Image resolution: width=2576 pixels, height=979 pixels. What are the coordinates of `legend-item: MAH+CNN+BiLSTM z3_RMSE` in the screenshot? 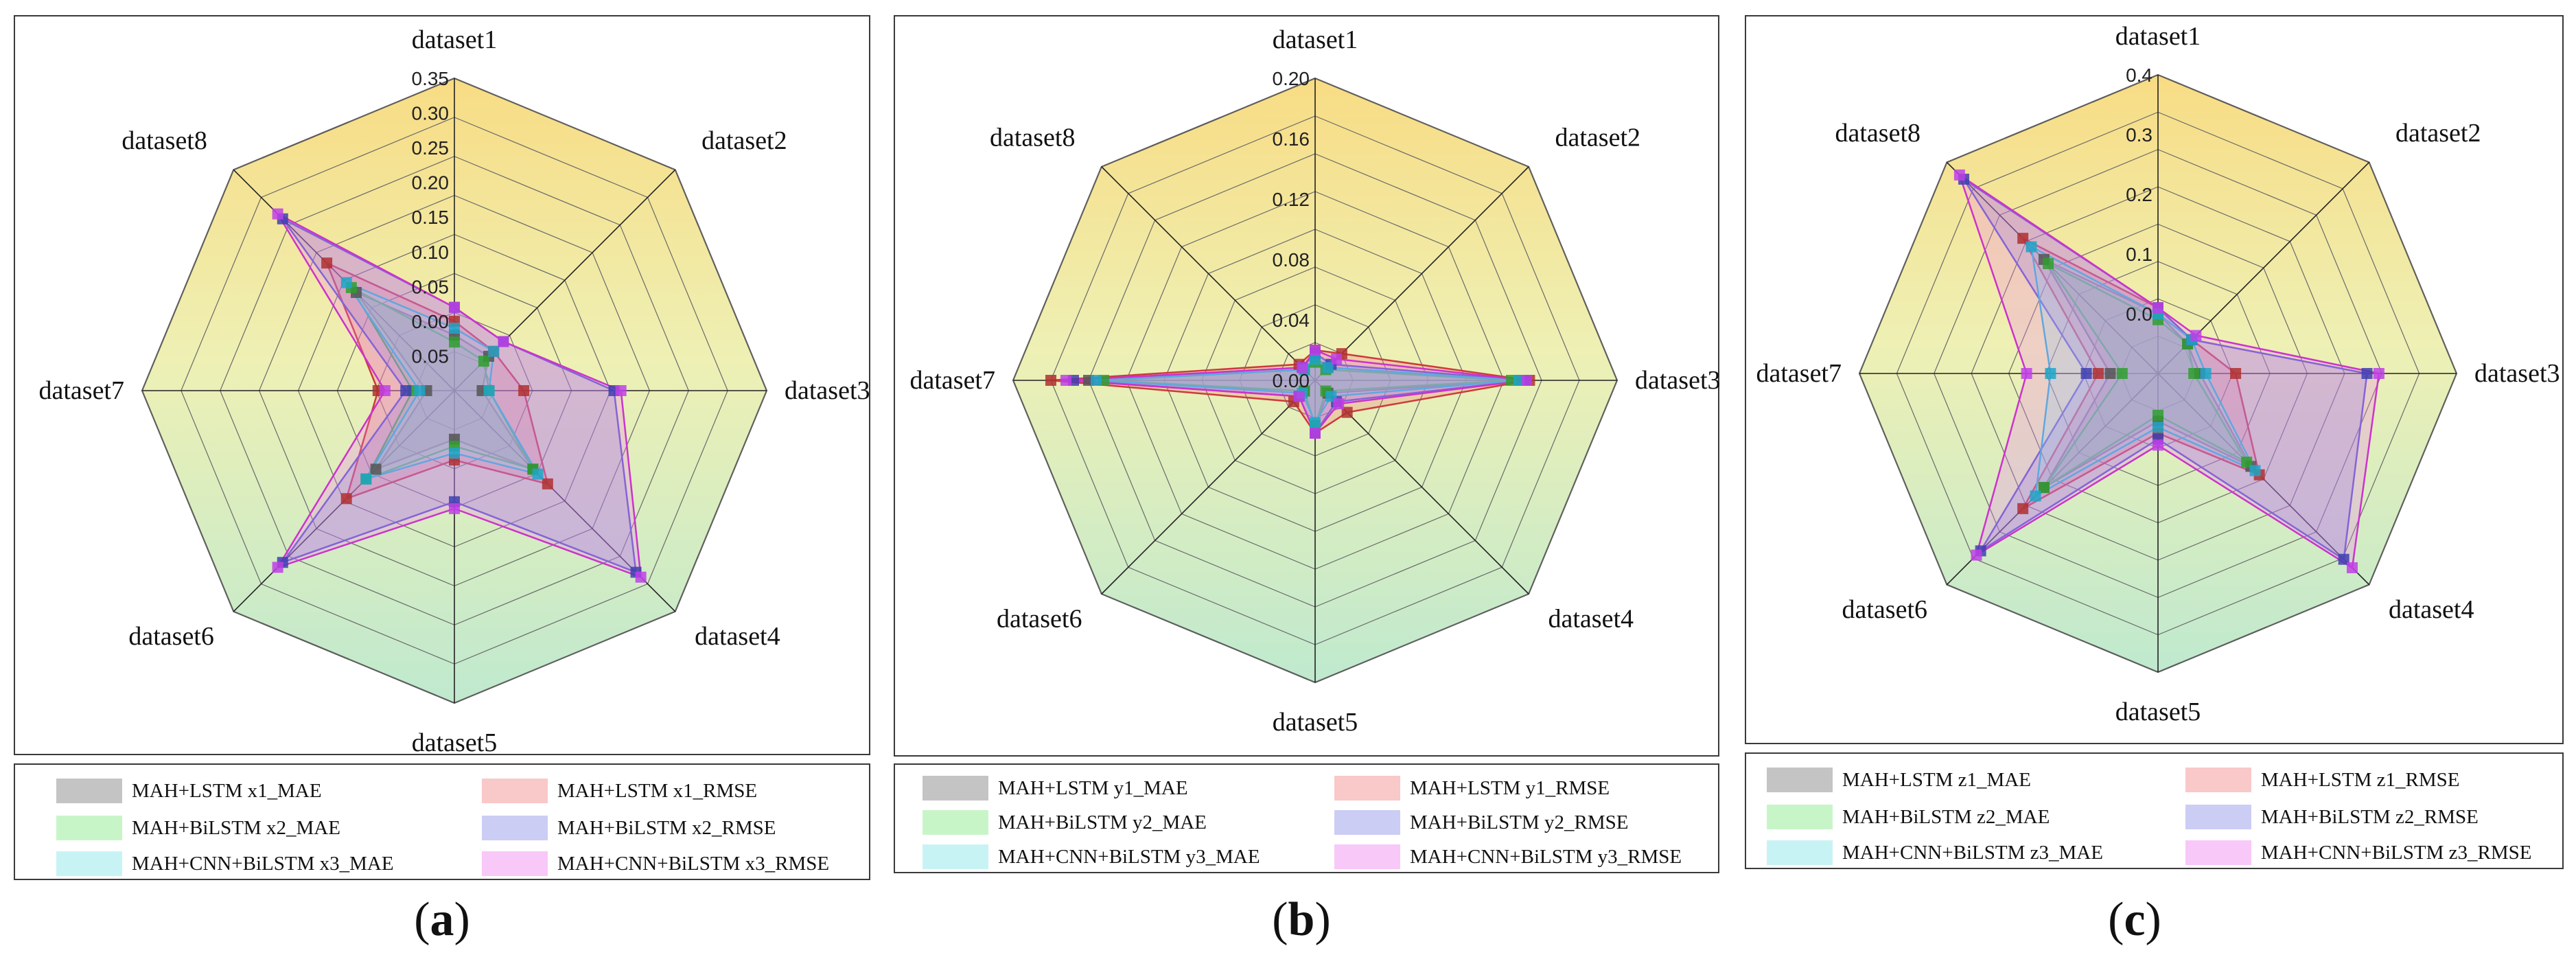 It's located at (2358, 853).